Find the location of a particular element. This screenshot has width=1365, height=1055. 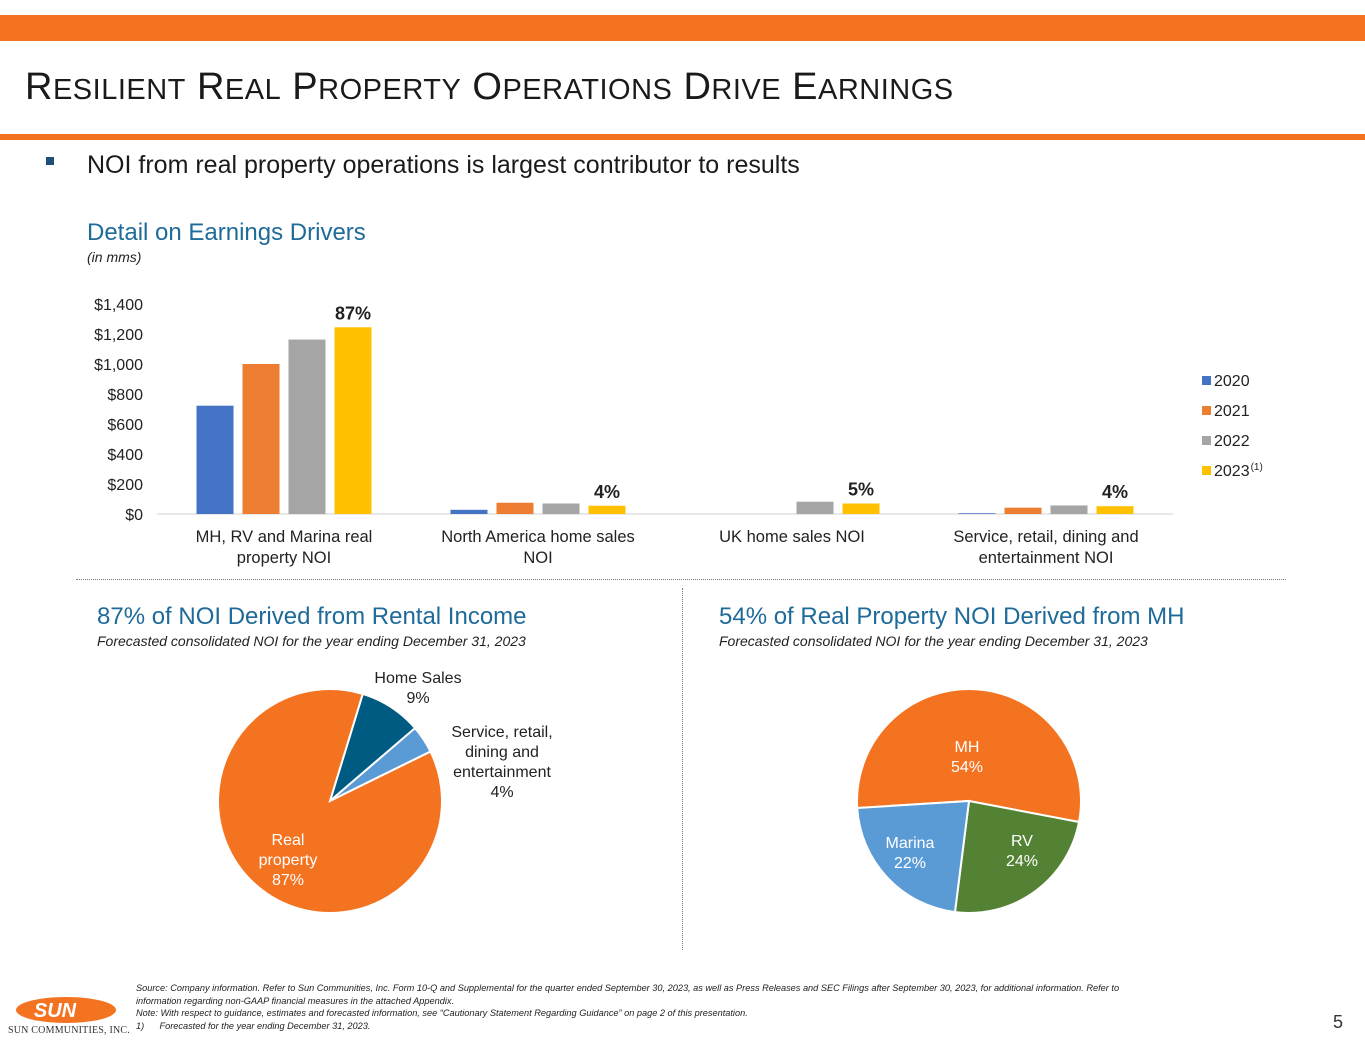

x-category-label: NOI is located at coordinates (537, 558).